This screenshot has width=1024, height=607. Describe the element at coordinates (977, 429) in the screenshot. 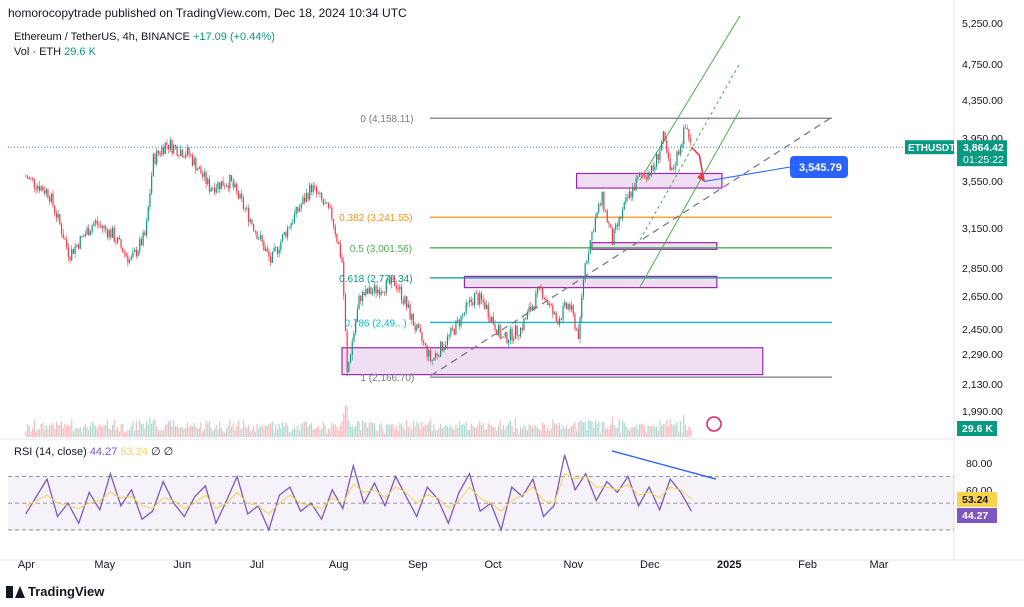

I see `volume-tag-text: 29.6 K` at that location.